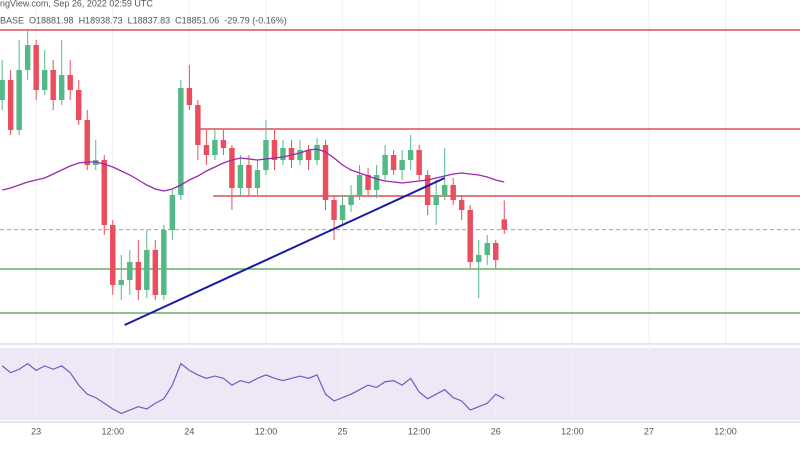 The width and height of the screenshot is (800, 458). Describe the element at coordinates (255, 20) in the screenshot. I see `header-field: -29.79 (-0.16%)` at that location.